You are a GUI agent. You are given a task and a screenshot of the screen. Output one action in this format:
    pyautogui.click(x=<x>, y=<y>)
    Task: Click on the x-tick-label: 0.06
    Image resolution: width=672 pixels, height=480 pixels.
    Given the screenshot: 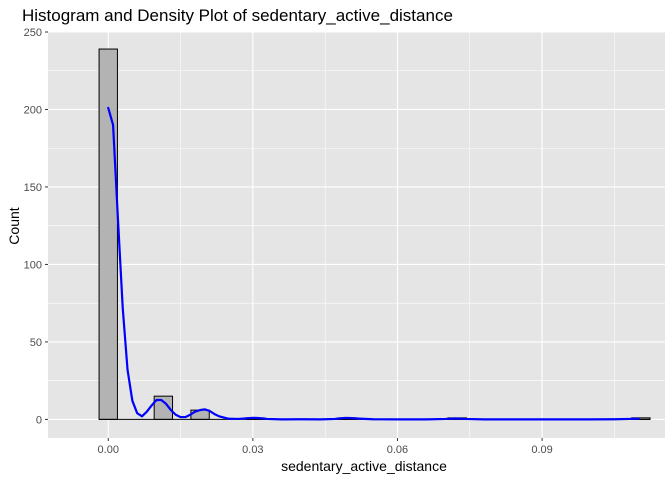 What is the action you would take?
    pyautogui.click(x=397, y=450)
    